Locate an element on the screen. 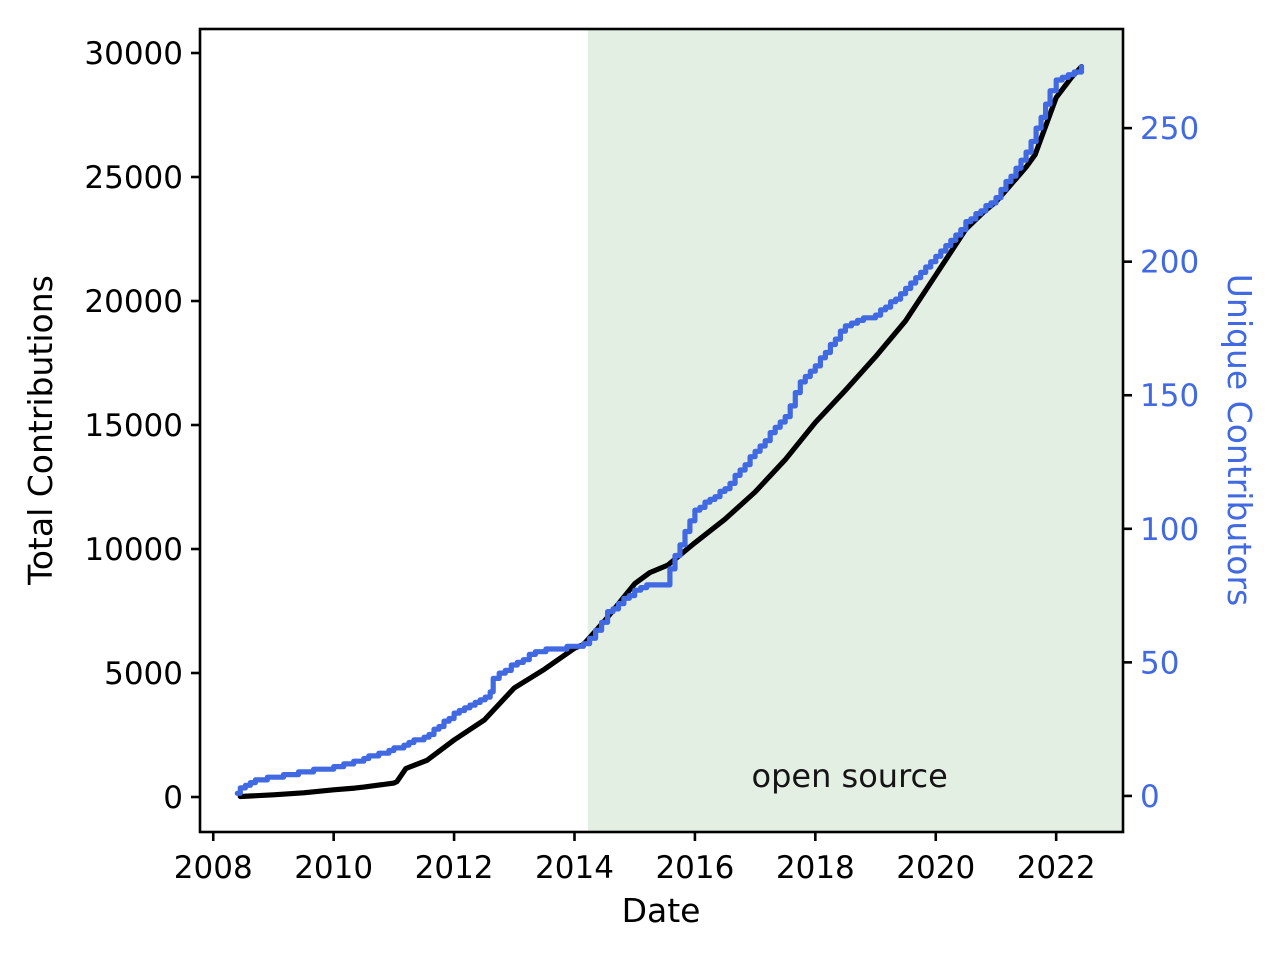 The image size is (1280, 960). right-y-tick-label: 100 is located at coordinates (1169, 530).